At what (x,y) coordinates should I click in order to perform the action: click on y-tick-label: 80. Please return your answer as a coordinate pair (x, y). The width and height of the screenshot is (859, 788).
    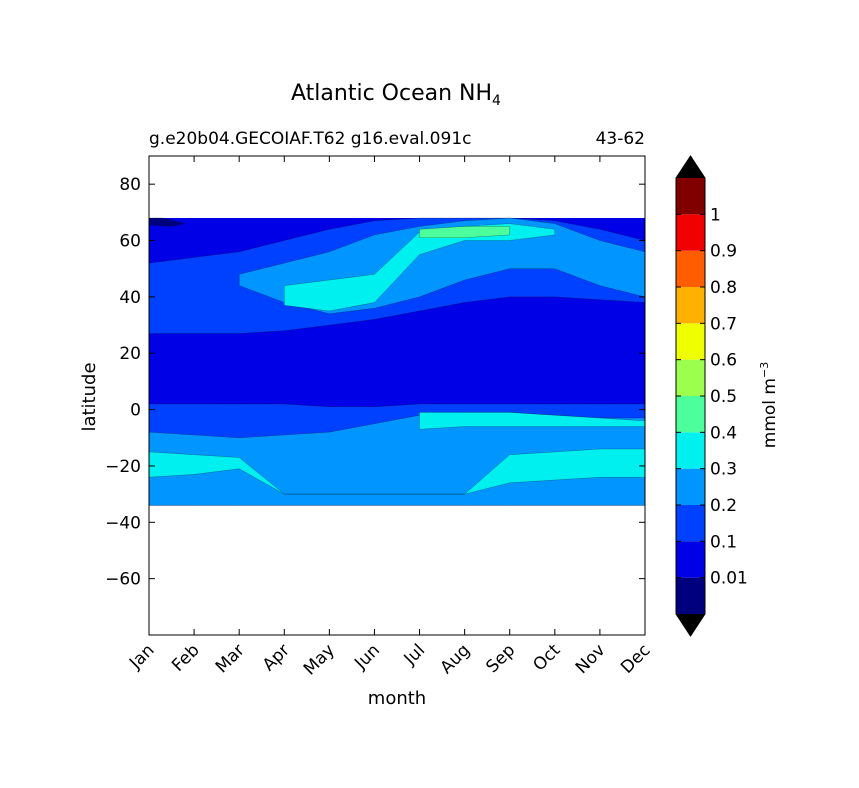
    Looking at the image, I should click on (130, 185).